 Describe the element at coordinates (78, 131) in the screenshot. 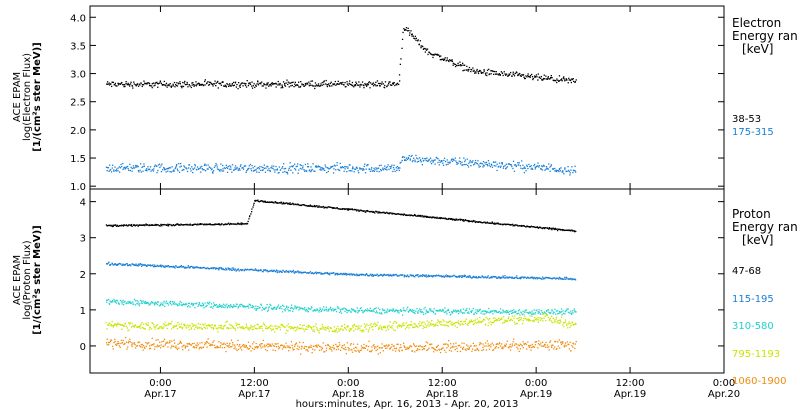

I see `y-tick-label: 2.0` at that location.